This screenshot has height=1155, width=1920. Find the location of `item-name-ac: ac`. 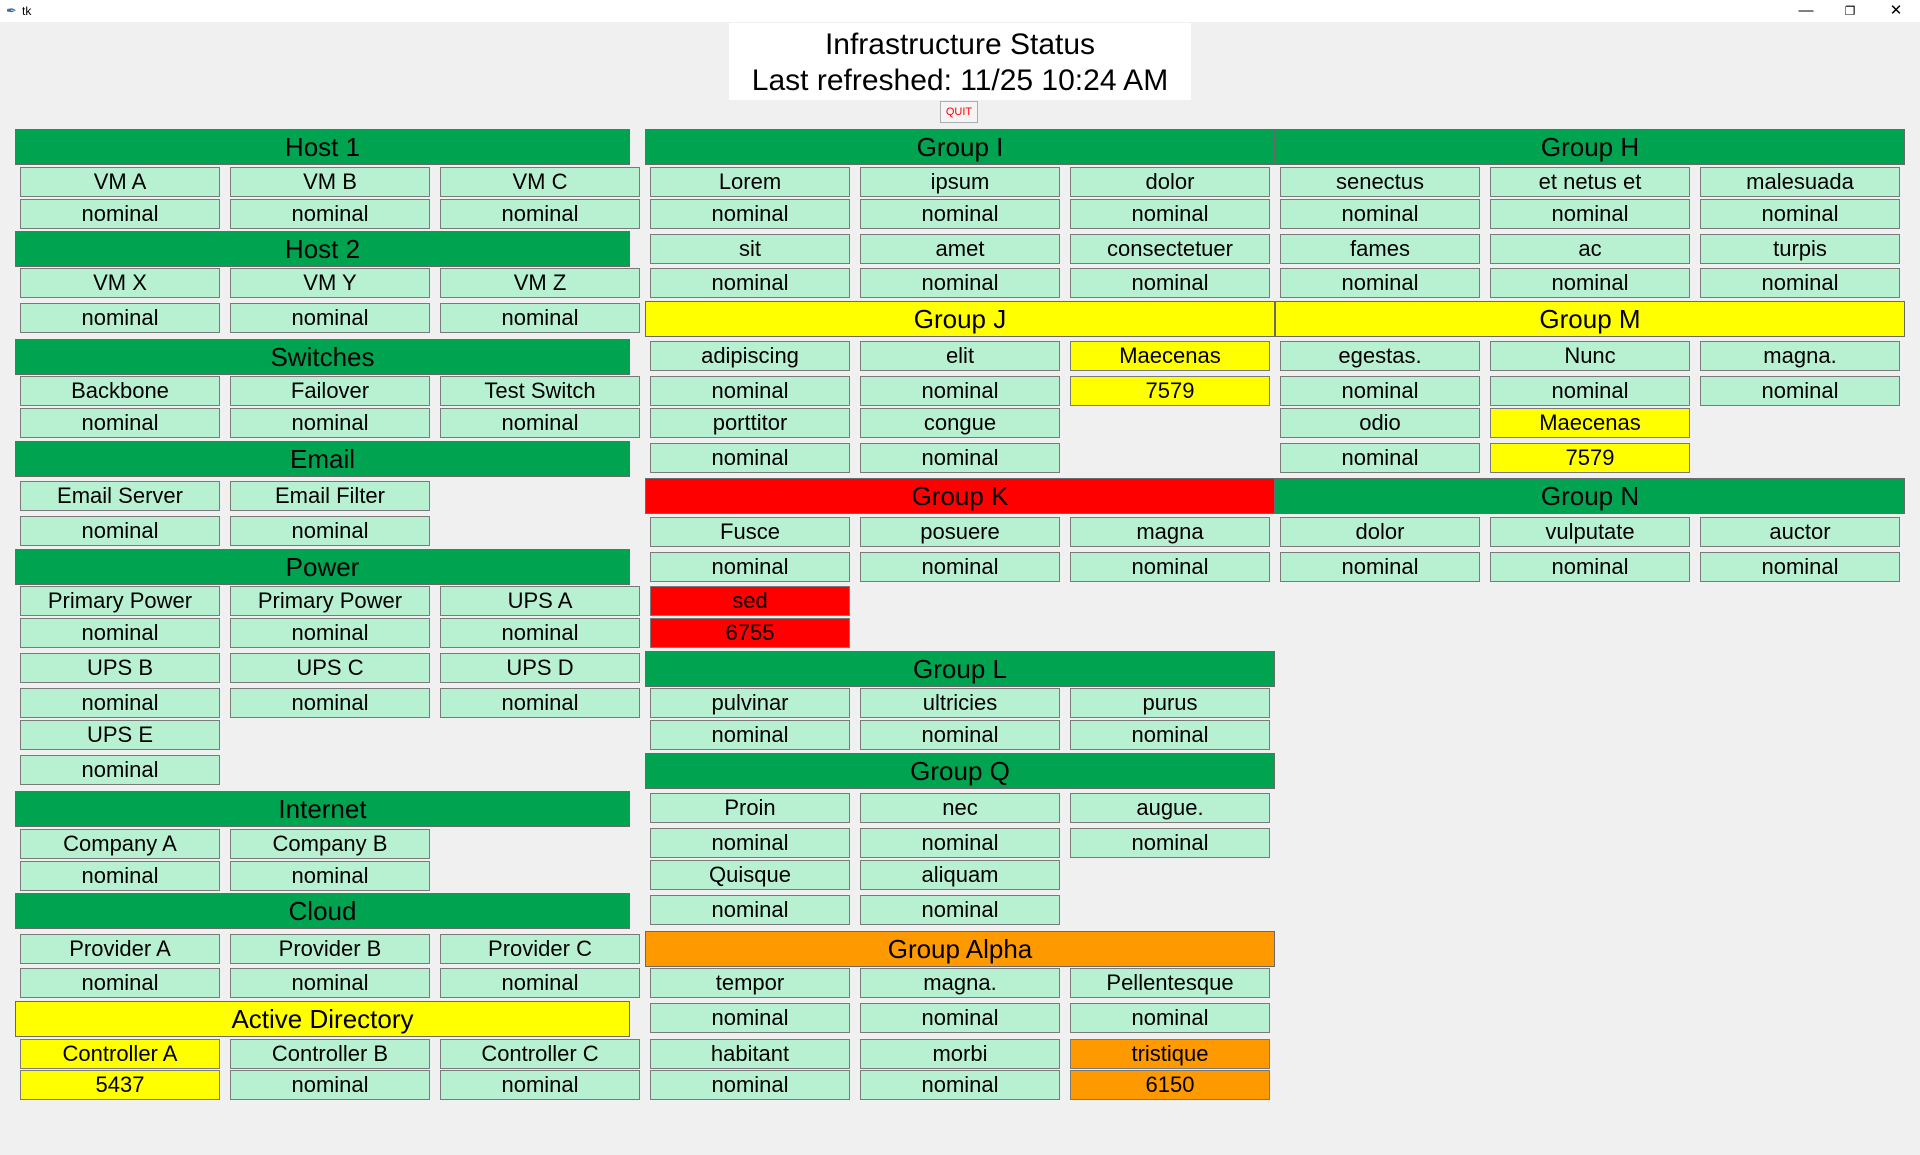

item-name-ac: ac is located at coordinates (1590, 249).